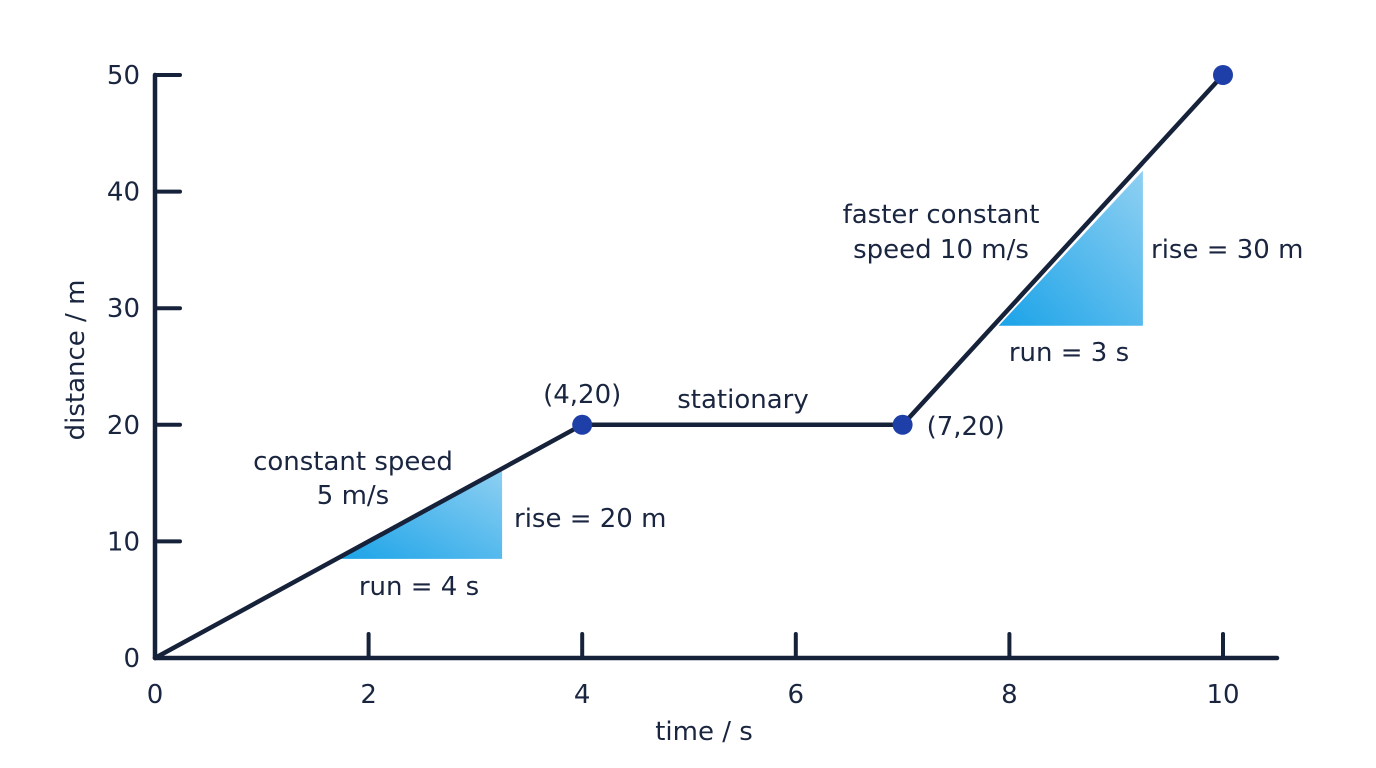  What do you see at coordinates (743, 400) in the screenshot?
I see `annotation-stationary: stationary` at bounding box center [743, 400].